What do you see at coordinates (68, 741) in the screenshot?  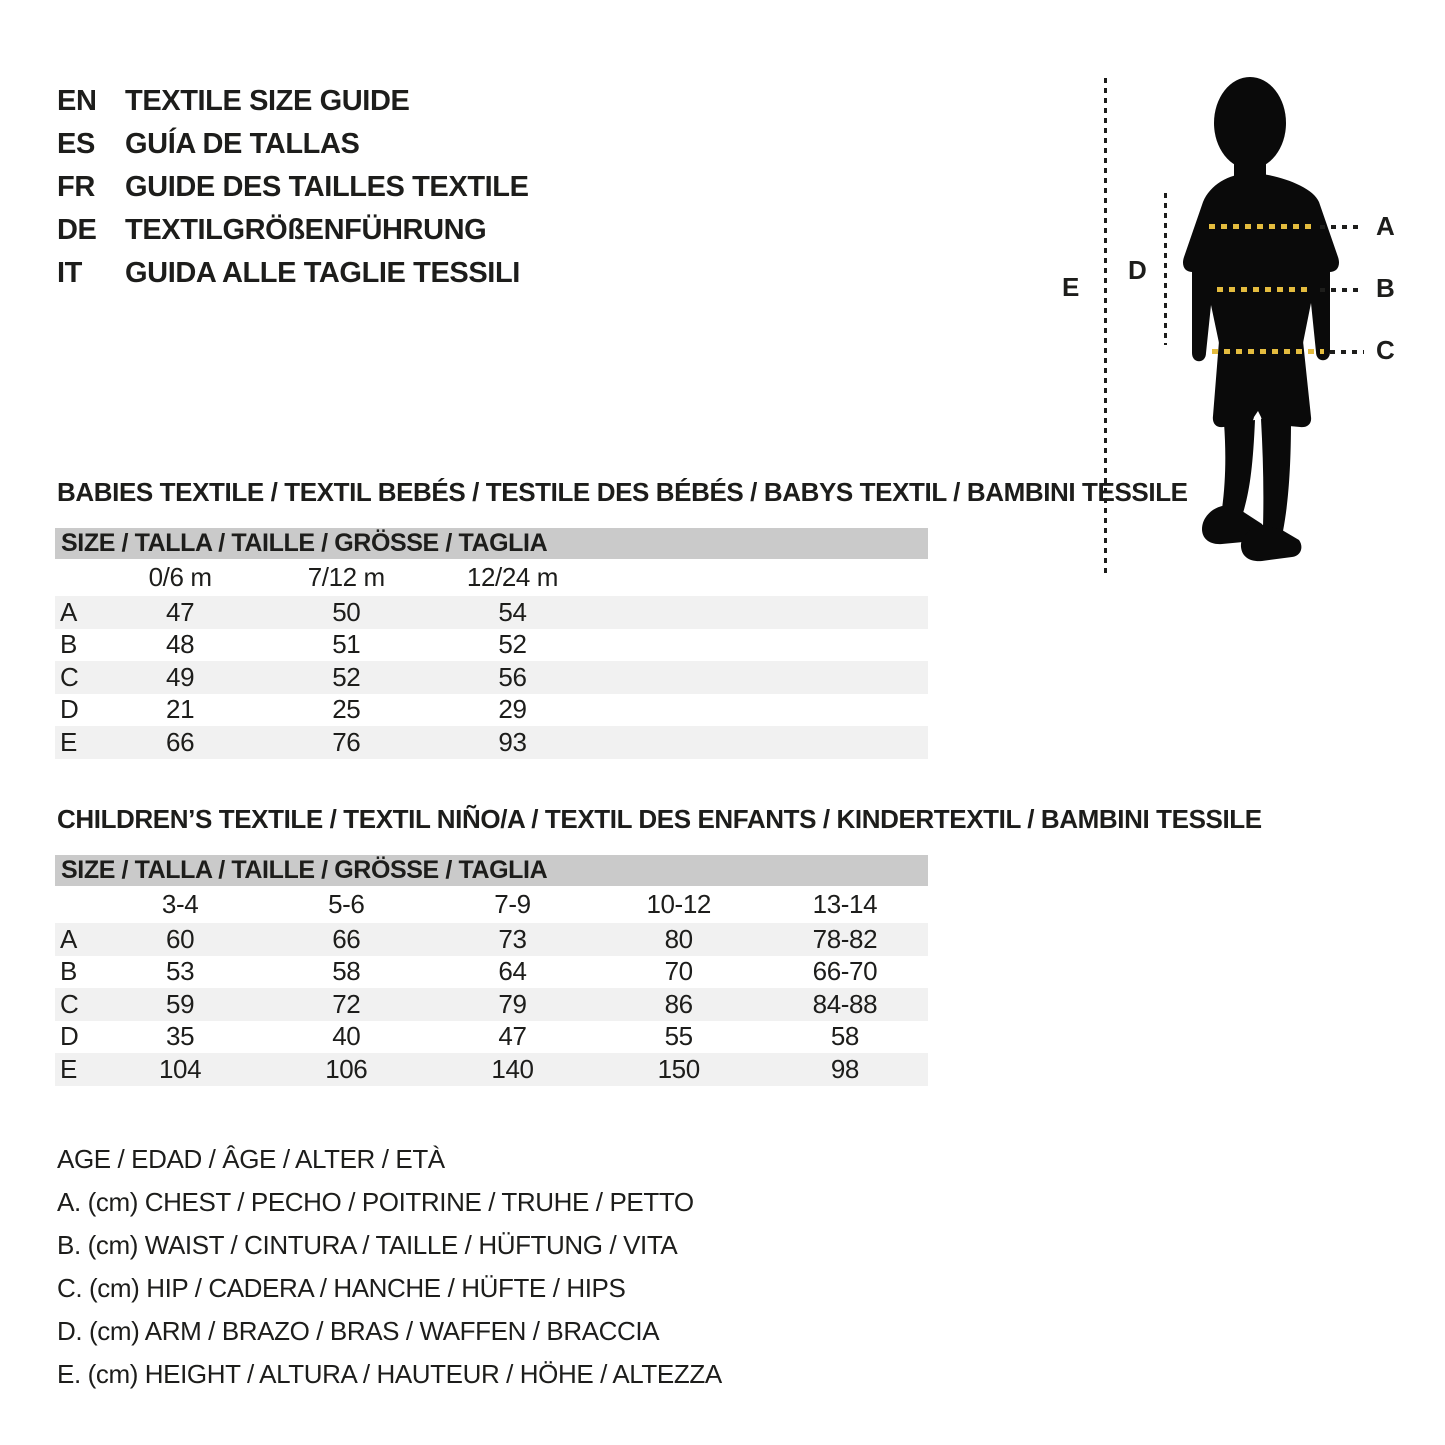 I see `row-label: E` at bounding box center [68, 741].